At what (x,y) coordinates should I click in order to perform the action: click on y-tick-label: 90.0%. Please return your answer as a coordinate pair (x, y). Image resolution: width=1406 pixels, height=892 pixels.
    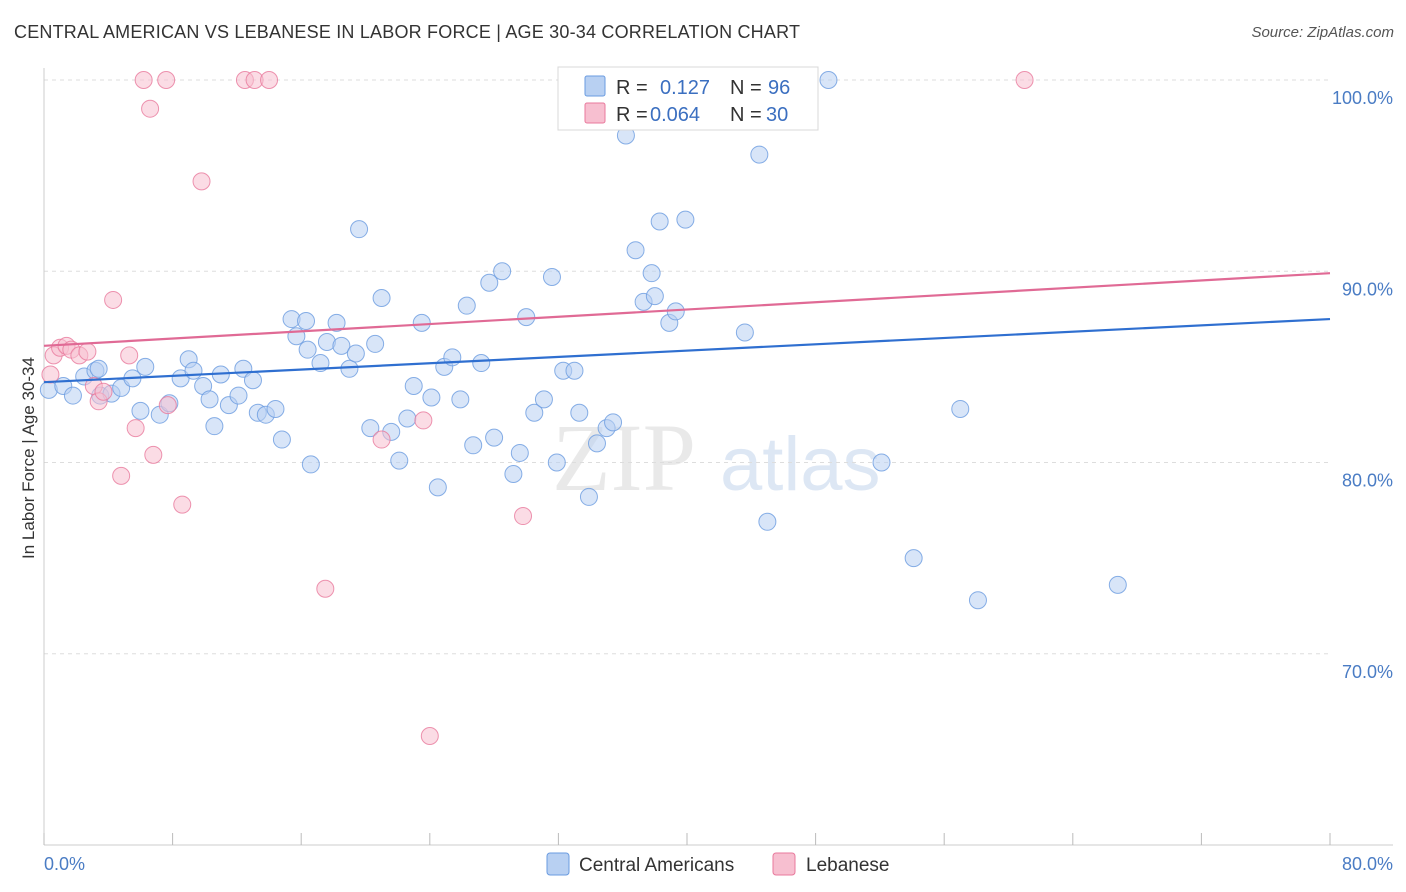
    Looking at the image, I should click on (1367, 289).